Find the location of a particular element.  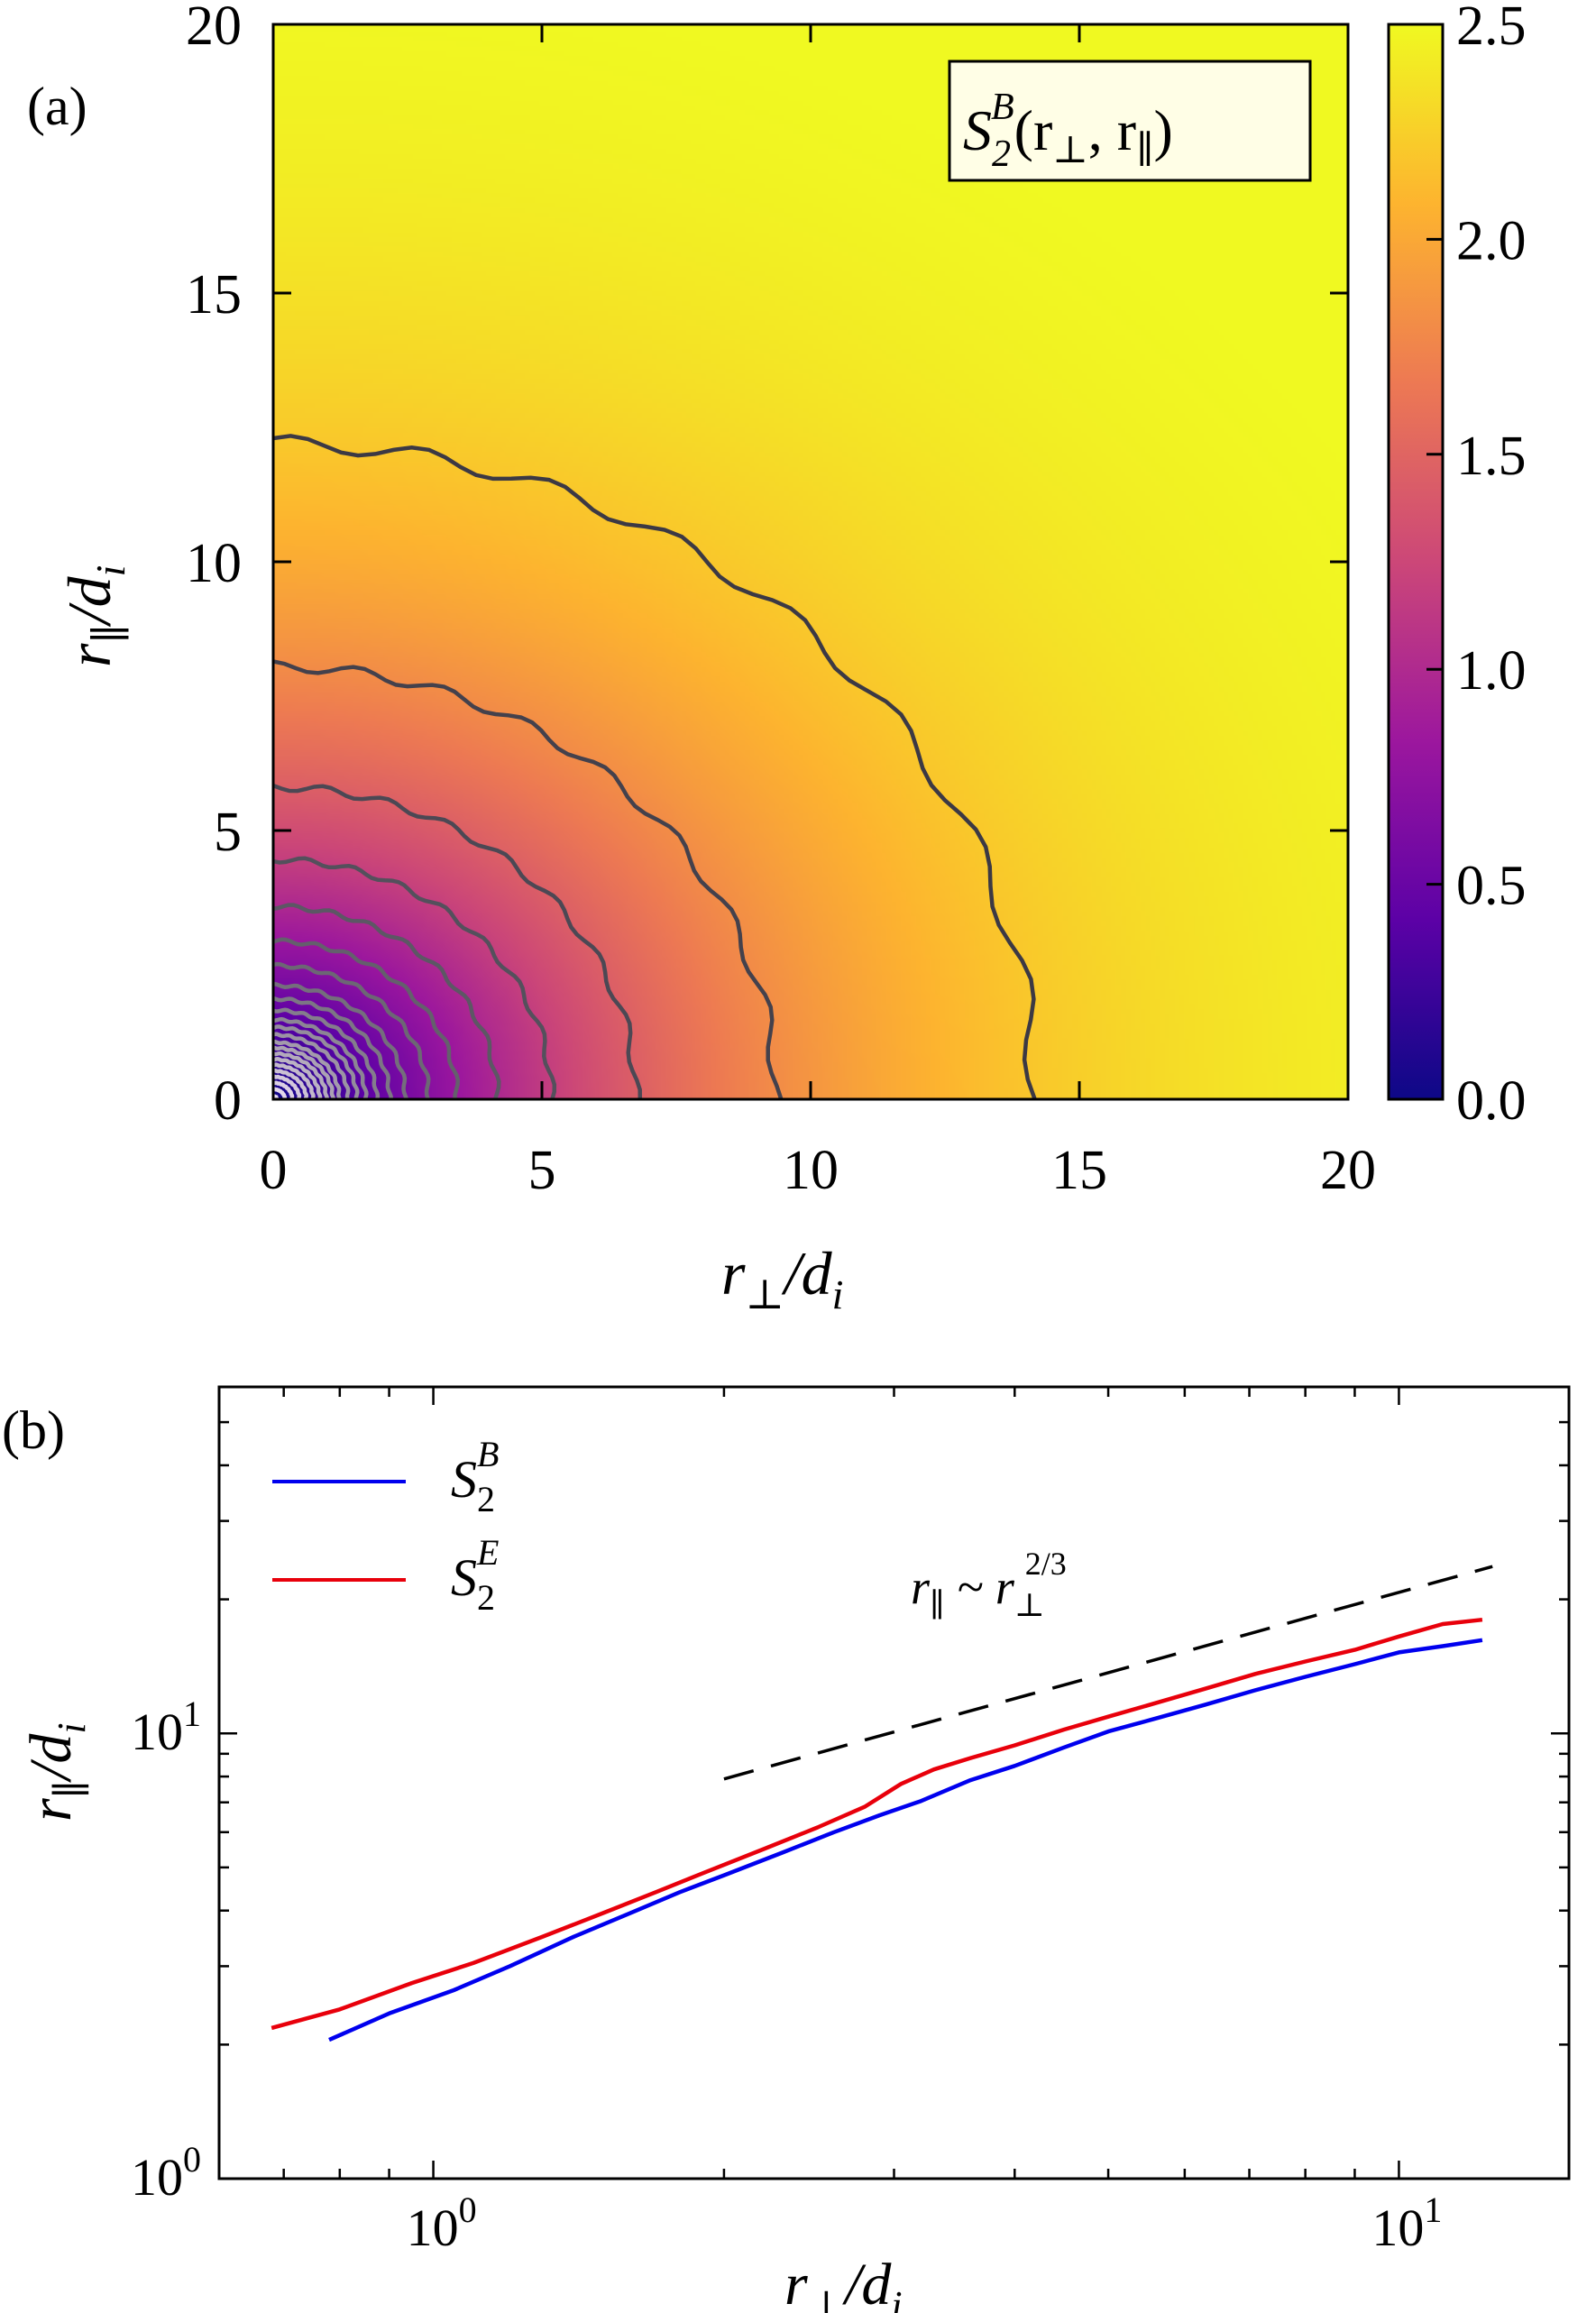

series-line-se is located at coordinates (877, 1824).